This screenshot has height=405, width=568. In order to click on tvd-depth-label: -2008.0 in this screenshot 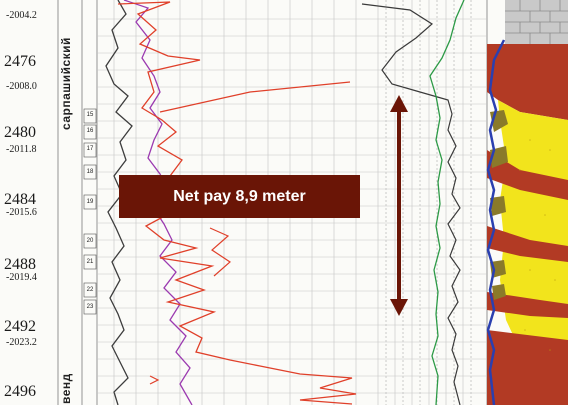, I will do `click(21, 86)`.